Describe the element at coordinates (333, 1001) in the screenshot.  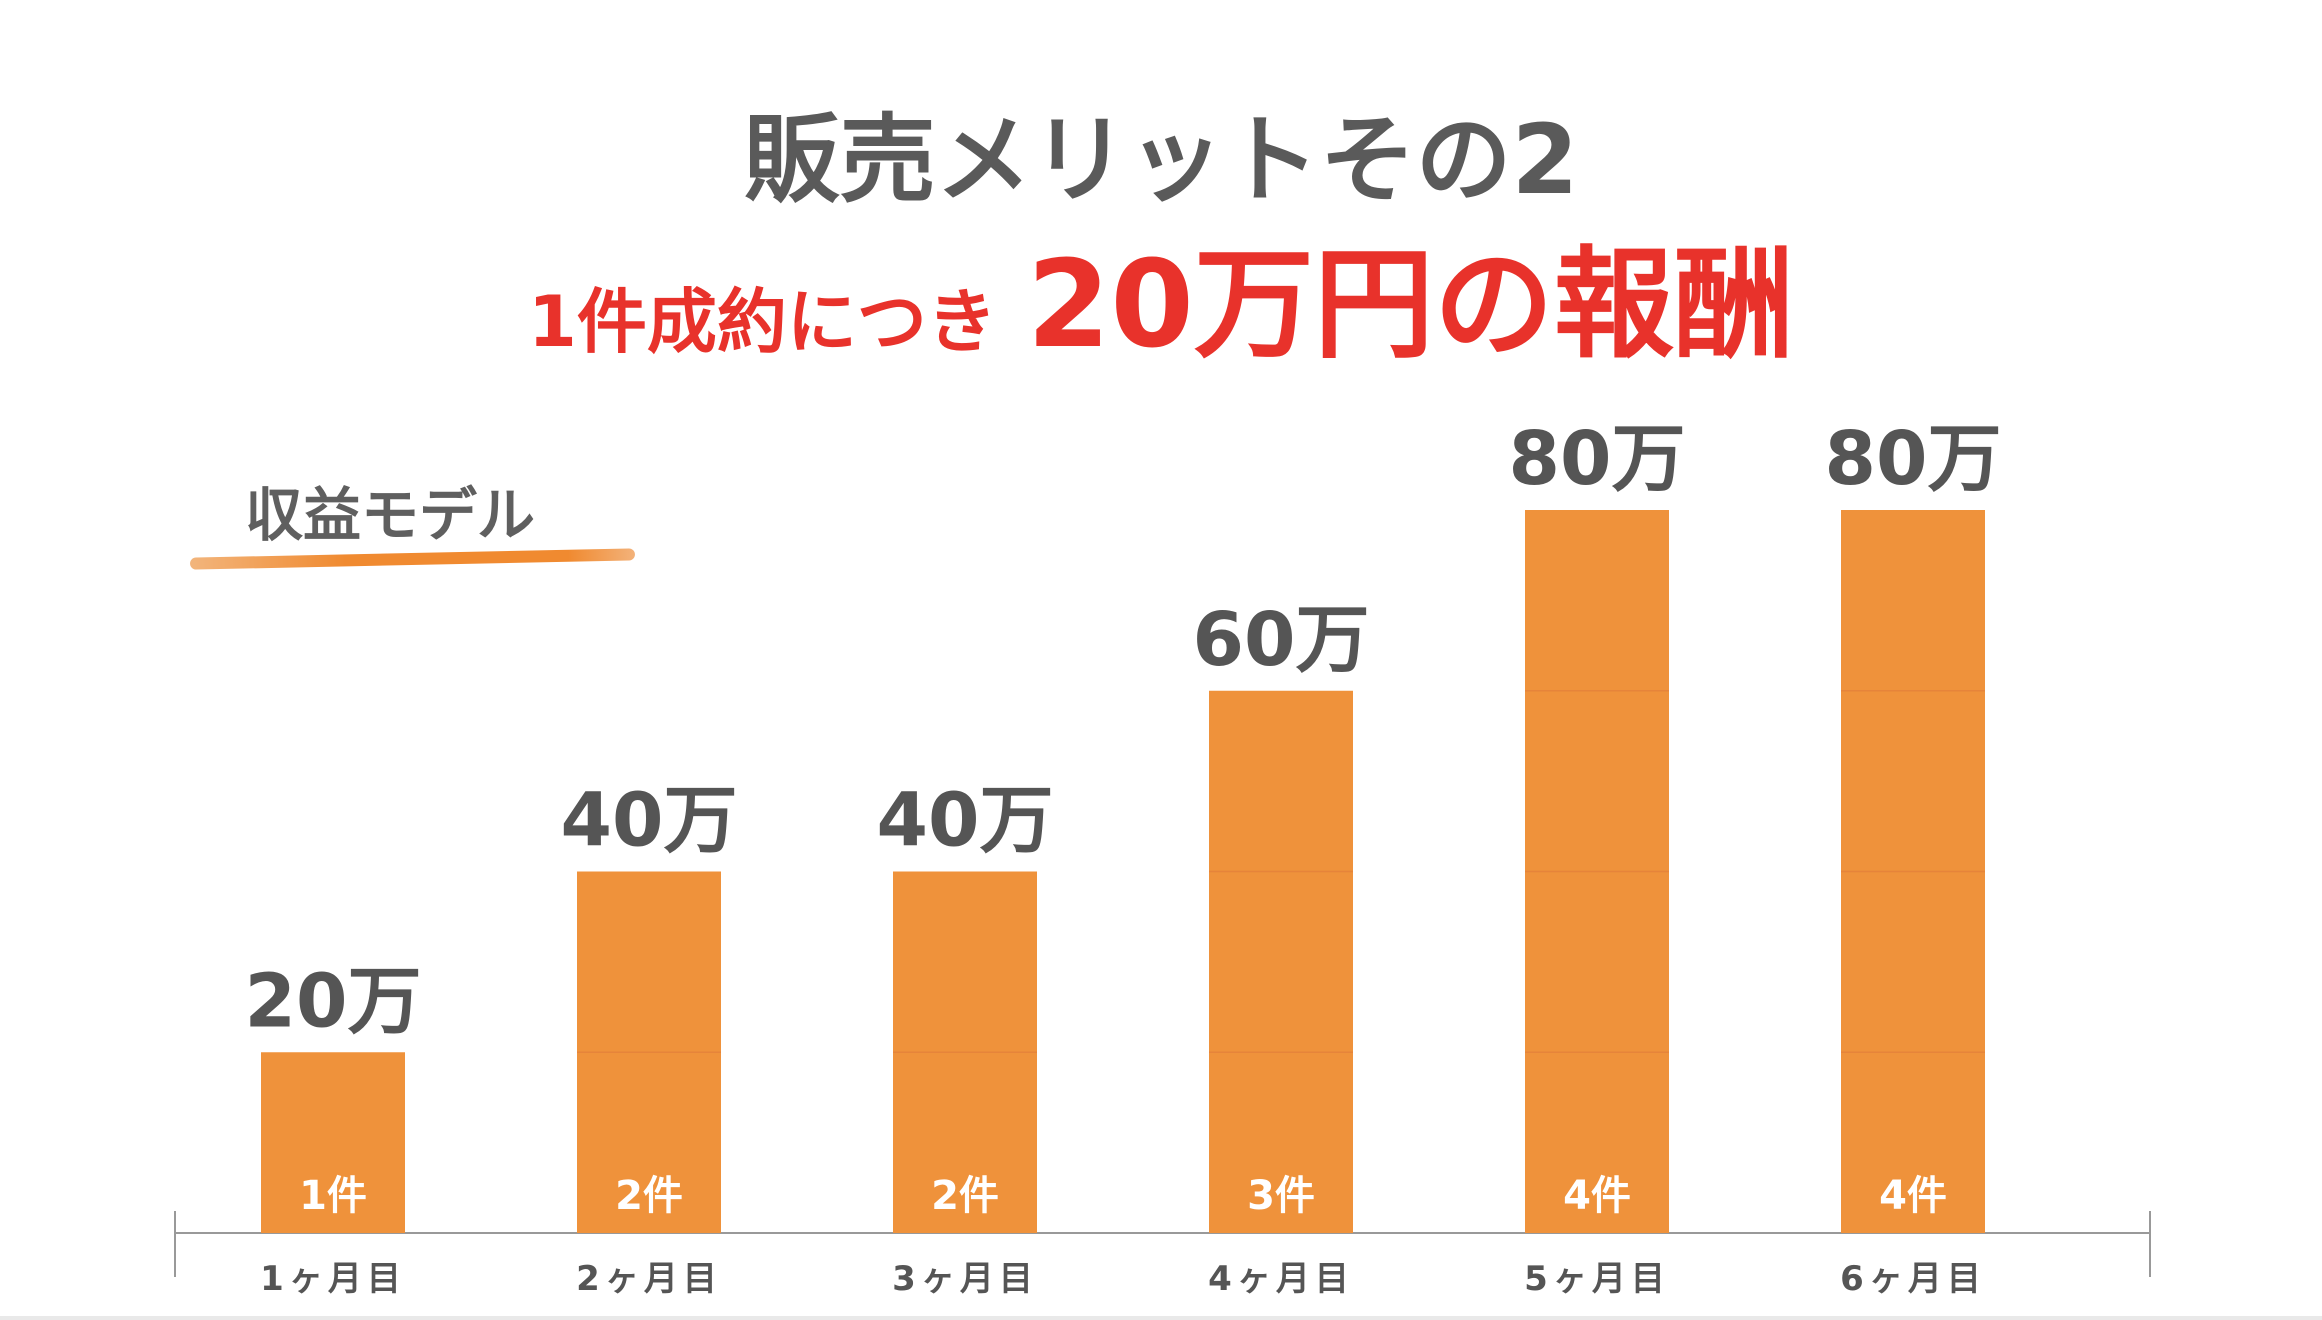
I see `data-label: 20万` at that location.